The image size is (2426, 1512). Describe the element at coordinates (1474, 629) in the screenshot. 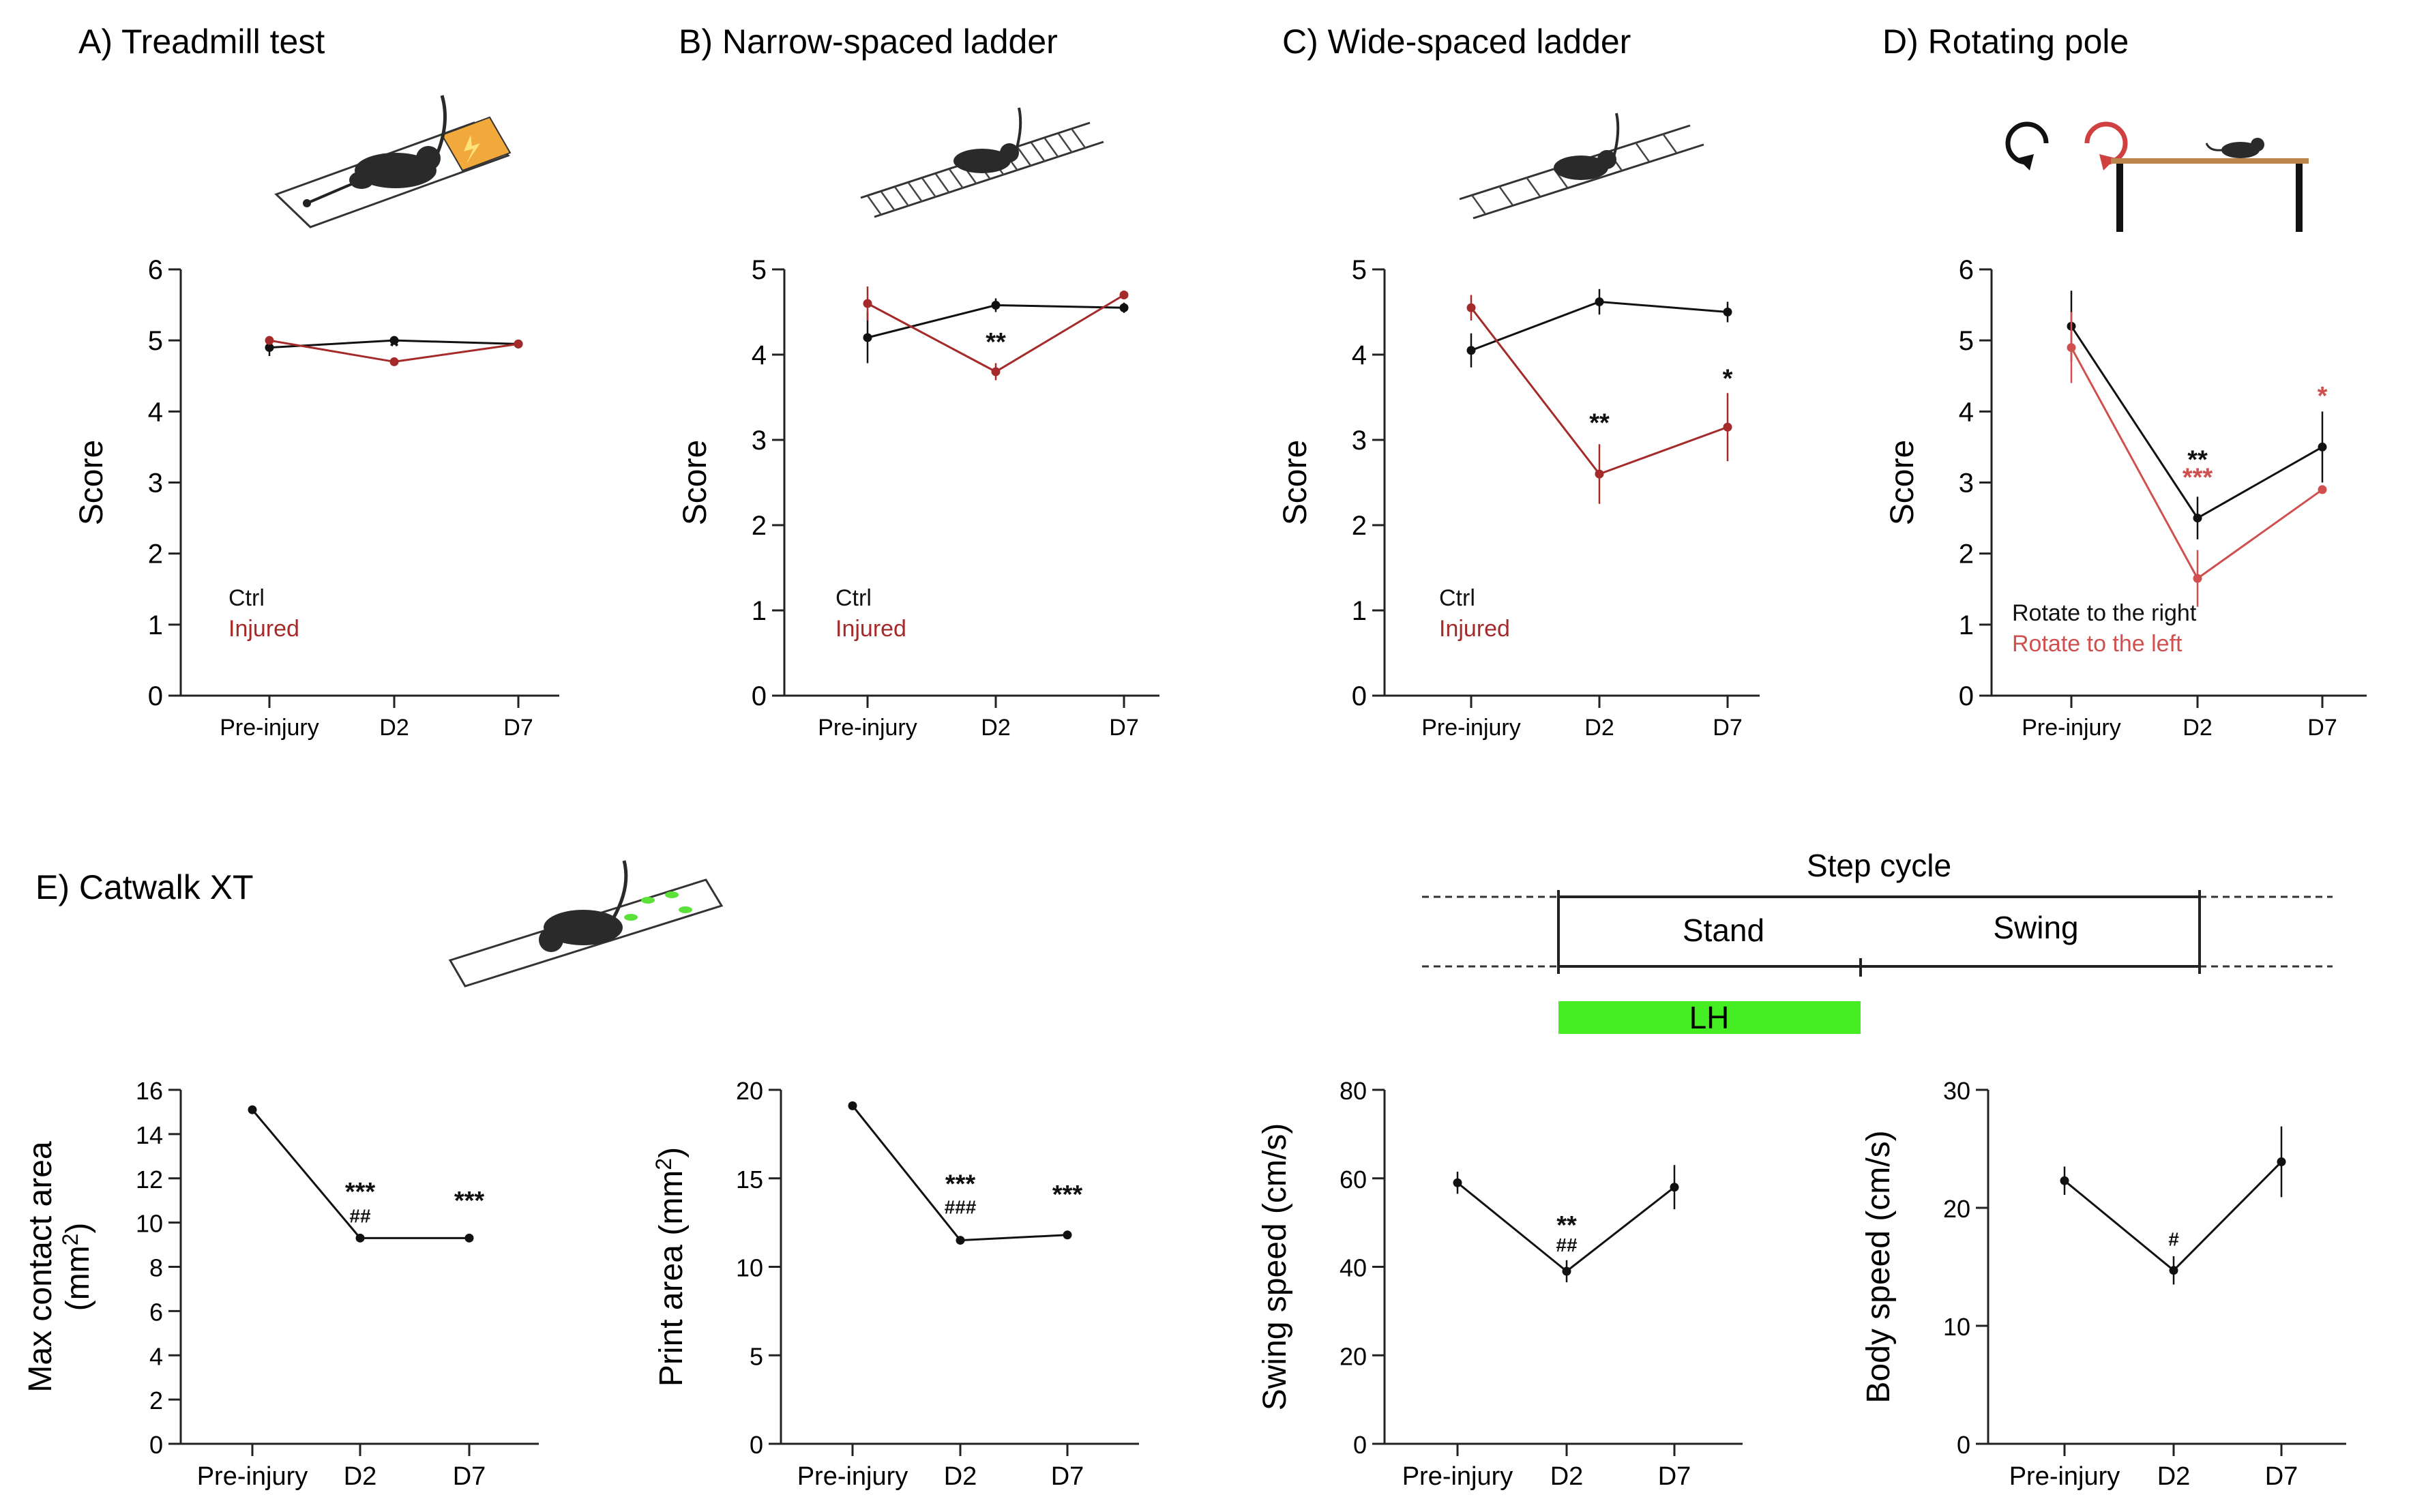

I see `legend-entry-c-1: Injured` at that location.